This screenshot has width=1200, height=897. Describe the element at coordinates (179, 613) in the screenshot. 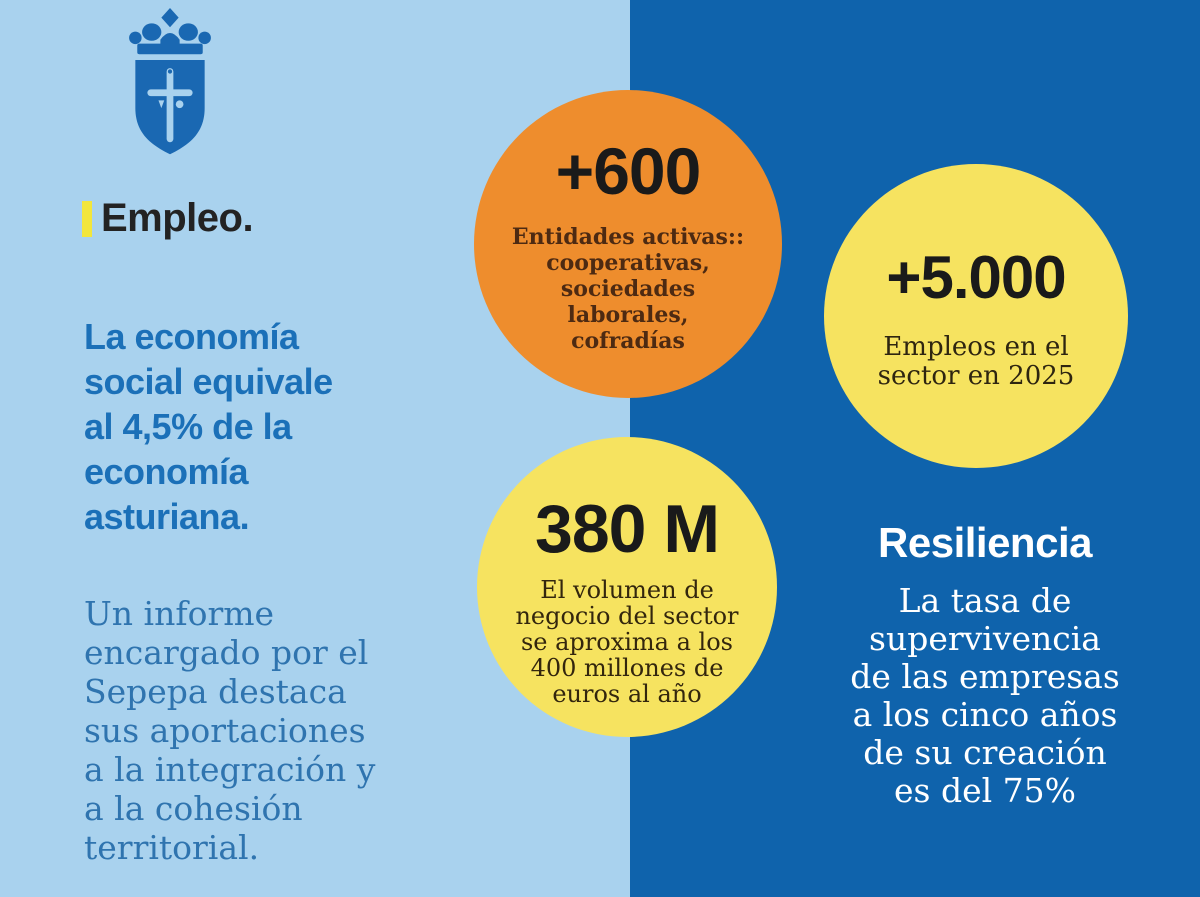

I see `intro-paragraph-line: Un informe` at that location.